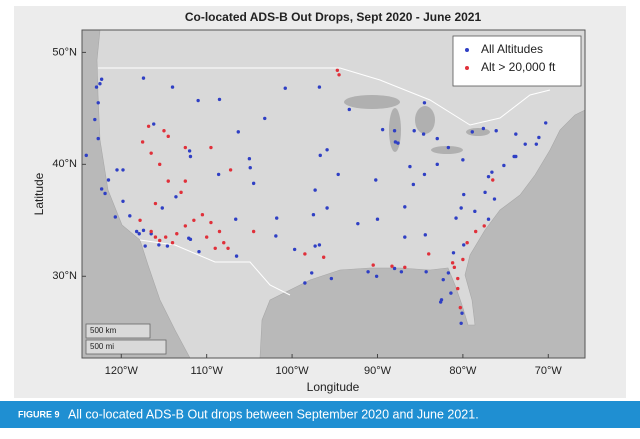 This screenshot has width=640, height=439. What do you see at coordinates (467, 68) in the screenshot?
I see `legend-marker` at bounding box center [467, 68].